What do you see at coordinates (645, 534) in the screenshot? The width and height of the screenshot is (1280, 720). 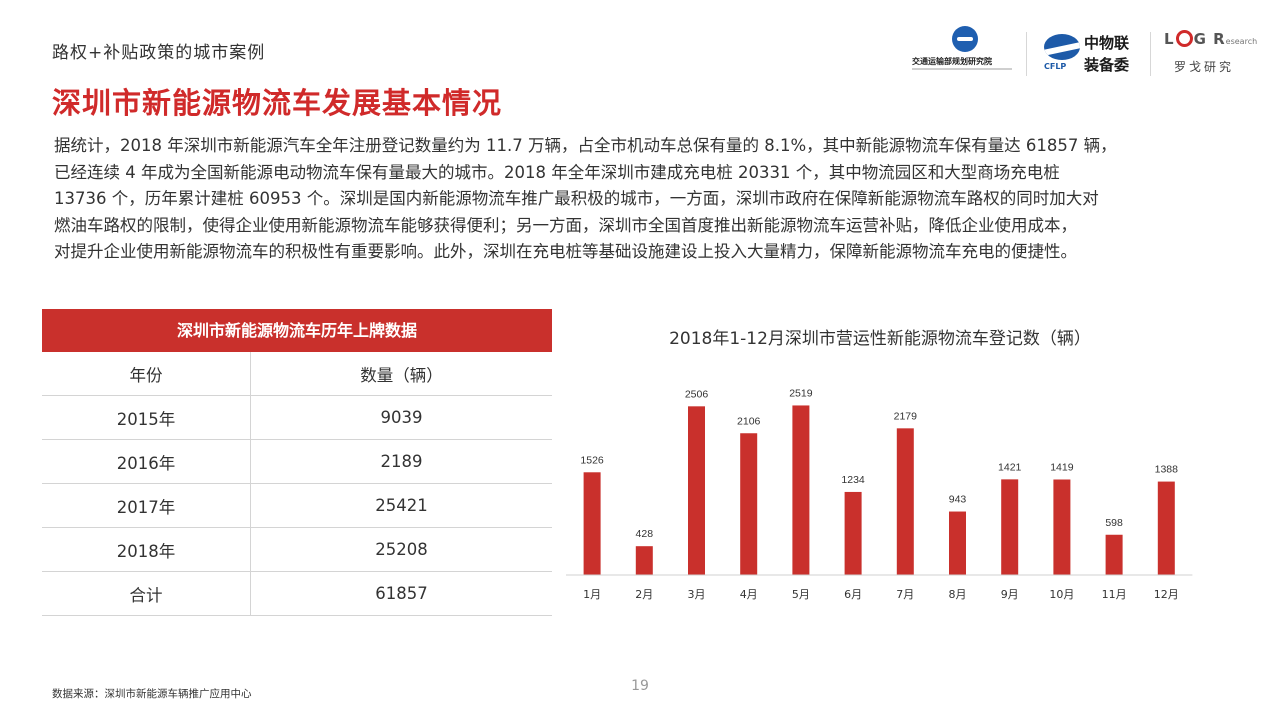 I see `chart-data-label: 428` at bounding box center [645, 534].